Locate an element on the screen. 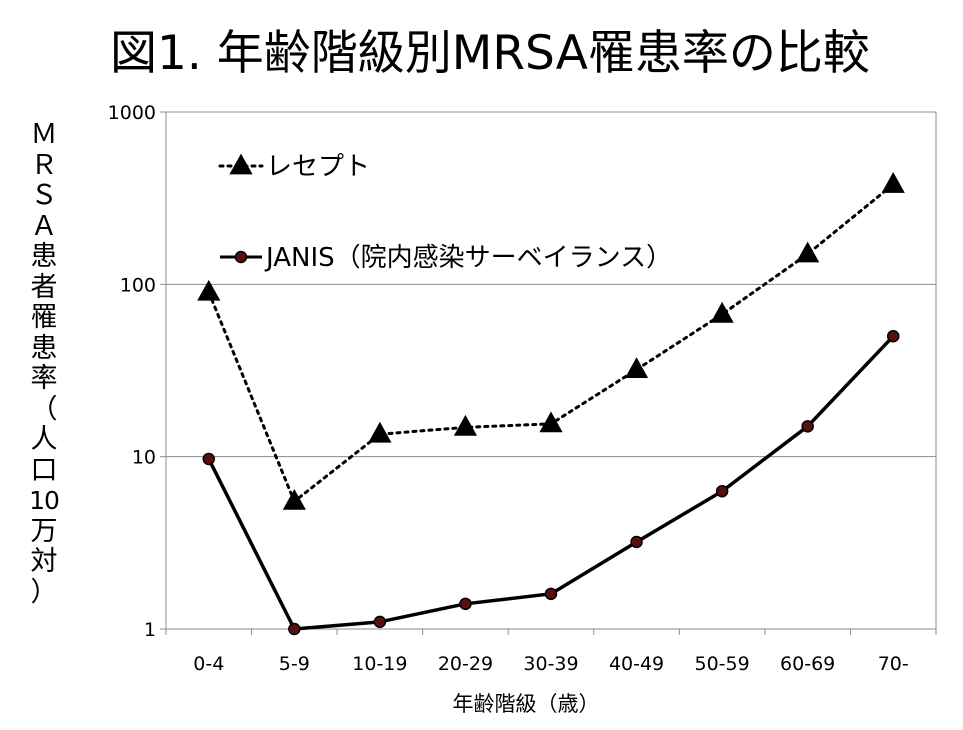  legend: レセプト JANIS（院内感染サーベイランス） is located at coordinates (445, 212).